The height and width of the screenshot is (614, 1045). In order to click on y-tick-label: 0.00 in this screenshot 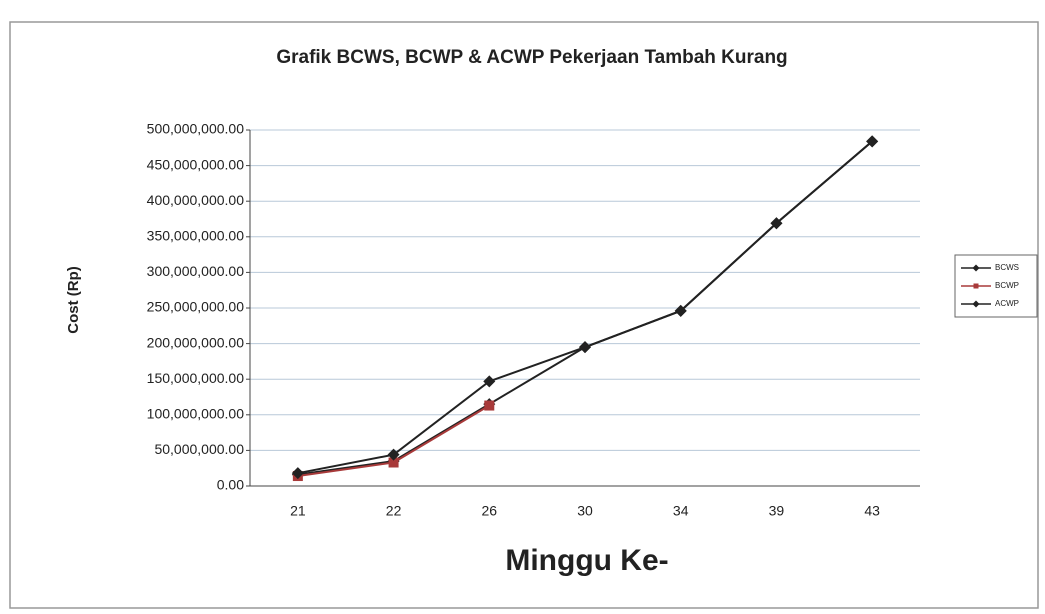, I will do `click(230, 485)`.